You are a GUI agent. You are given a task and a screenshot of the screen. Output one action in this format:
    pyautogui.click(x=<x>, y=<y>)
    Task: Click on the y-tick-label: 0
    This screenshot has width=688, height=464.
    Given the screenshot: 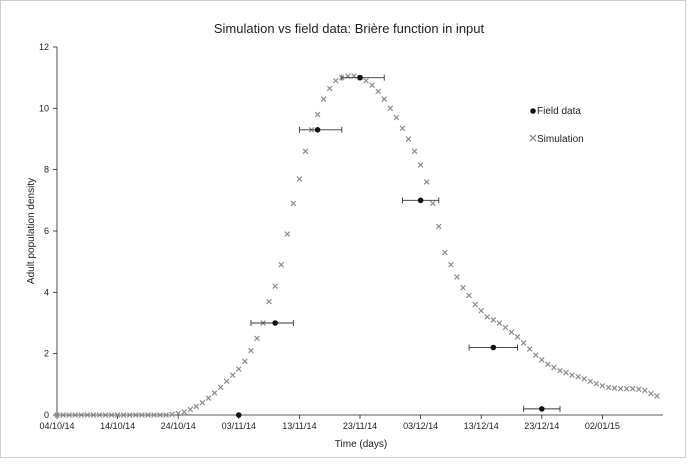 What is the action you would take?
    pyautogui.click(x=46, y=415)
    